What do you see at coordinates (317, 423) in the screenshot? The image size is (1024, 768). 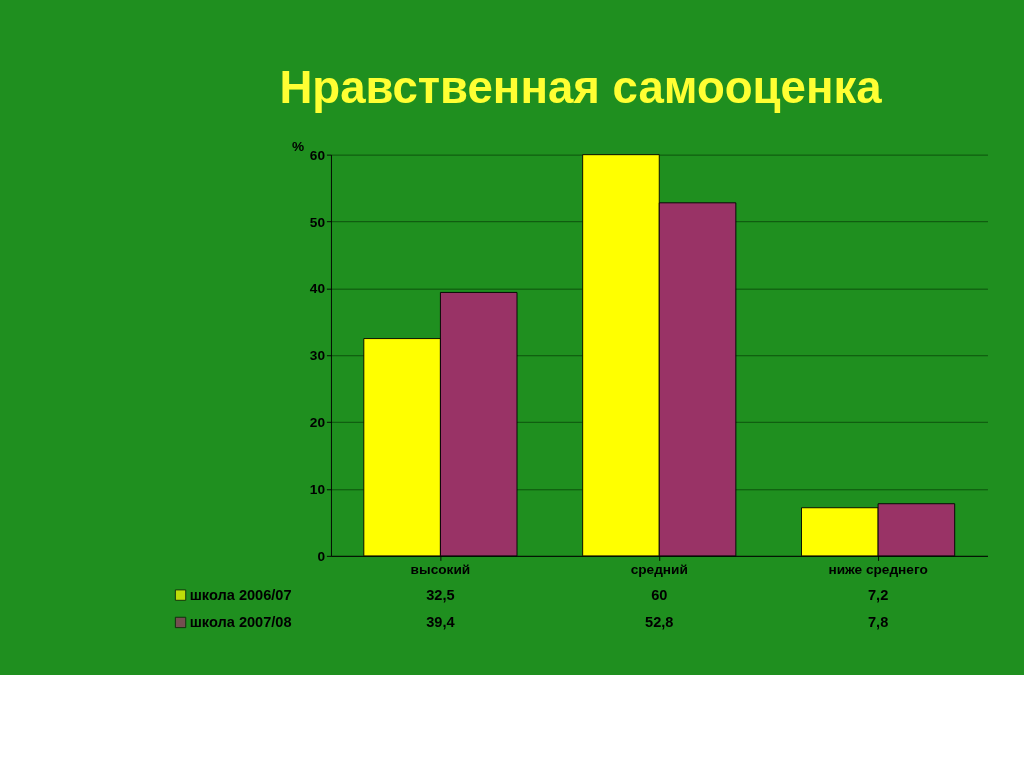 I see `y-tick-label: 20` at bounding box center [317, 423].